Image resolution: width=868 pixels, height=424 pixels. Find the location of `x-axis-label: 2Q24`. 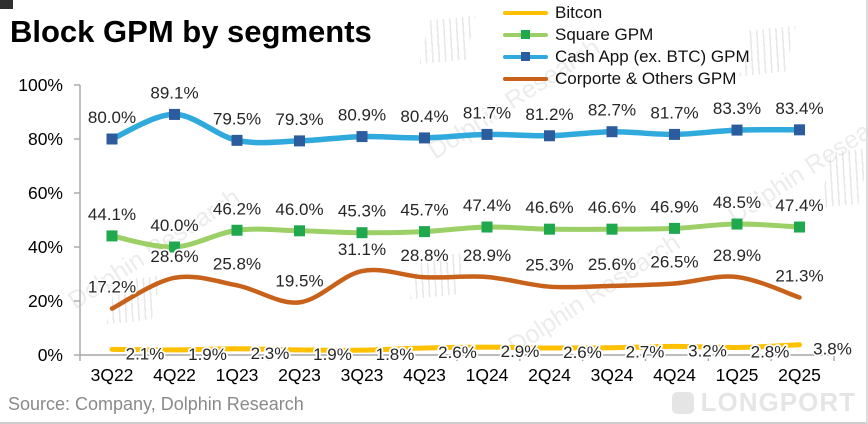

x-axis-label: 2Q24 is located at coordinates (549, 375).